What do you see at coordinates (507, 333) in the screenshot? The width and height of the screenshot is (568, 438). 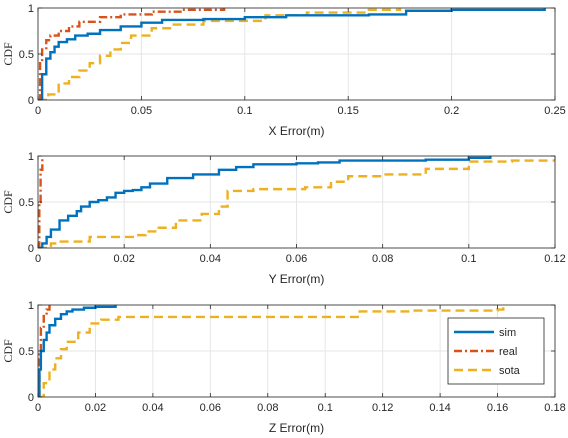 I see `legend-label-sim: sim` at bounding box center [507, 333].